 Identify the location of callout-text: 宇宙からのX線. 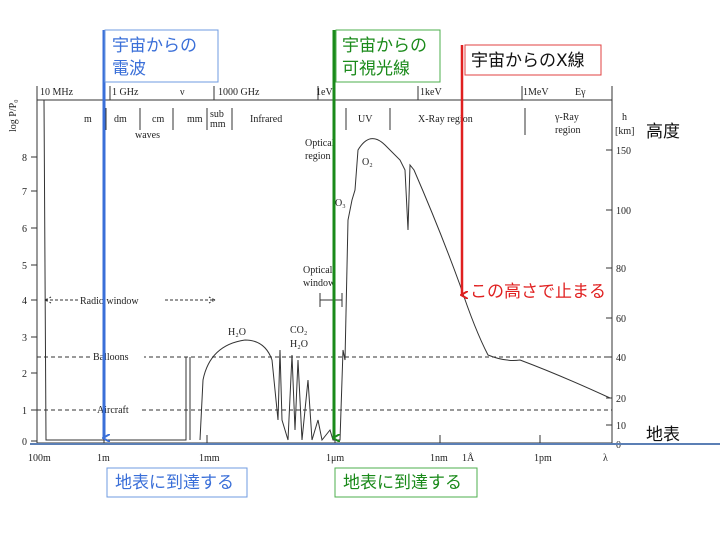
(528, 61).